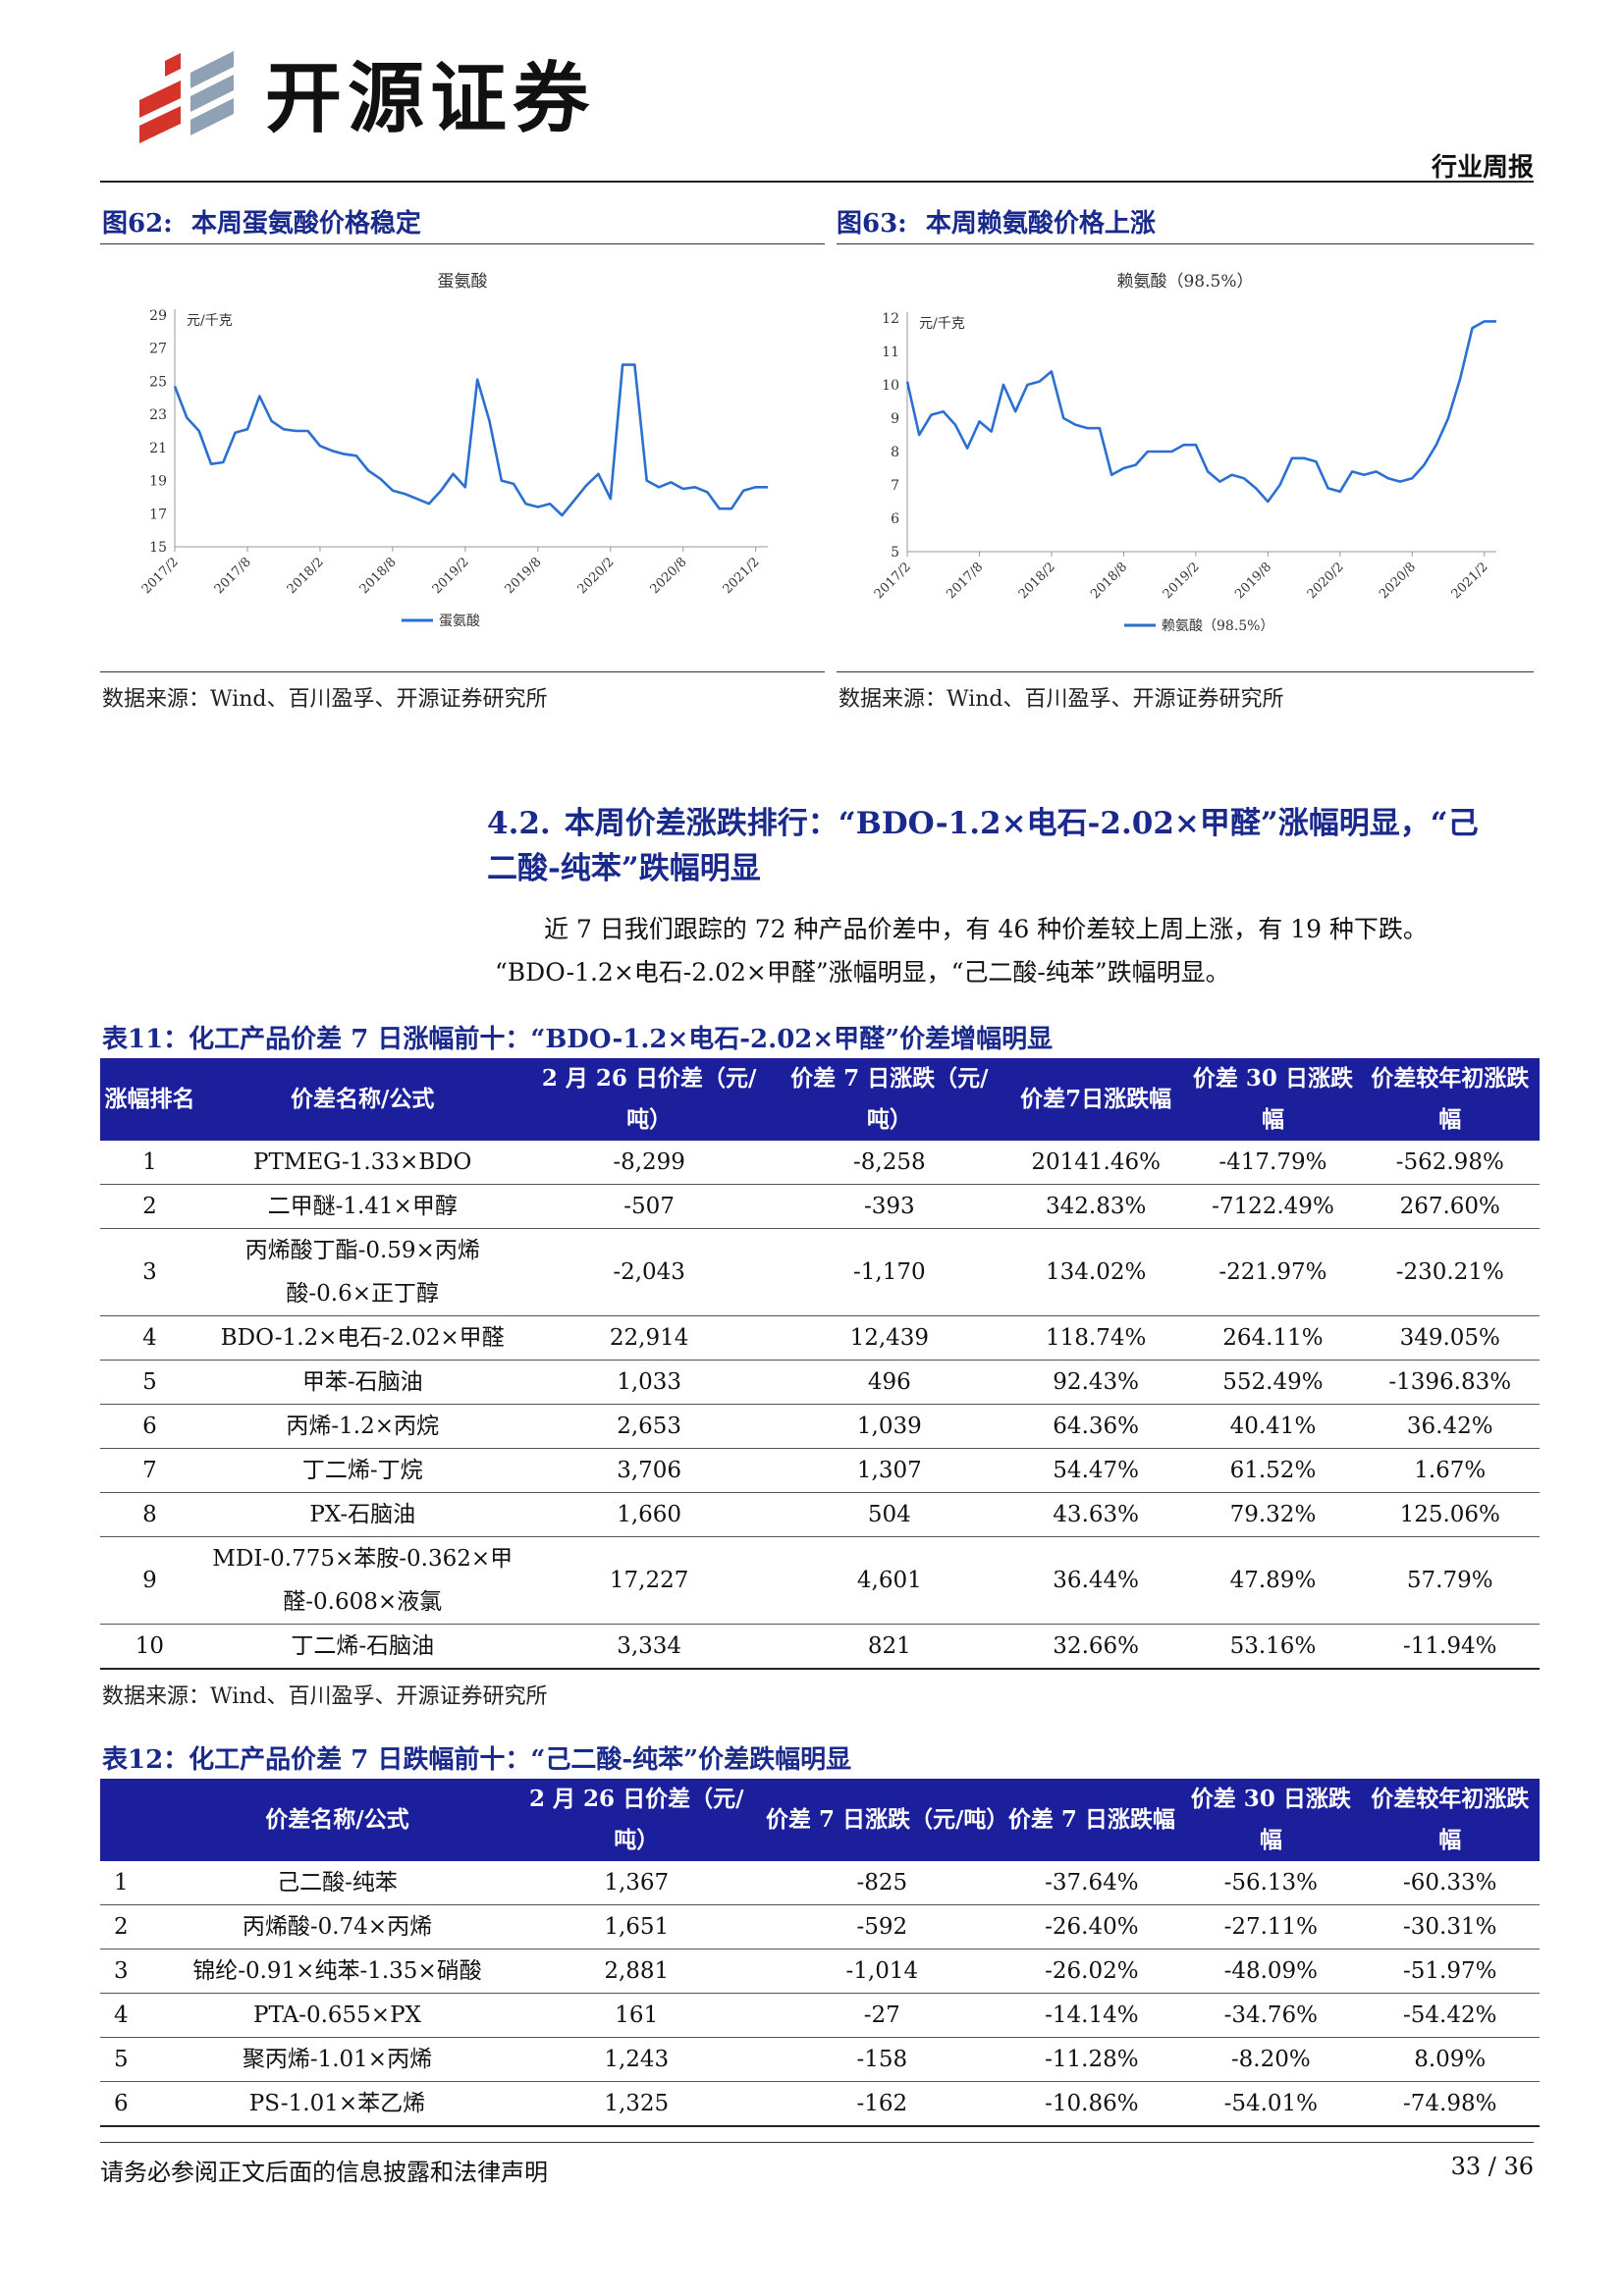 This screenshot has width=1624, height=2296. I want to click on table-cell: 3, so click(149, 1272).